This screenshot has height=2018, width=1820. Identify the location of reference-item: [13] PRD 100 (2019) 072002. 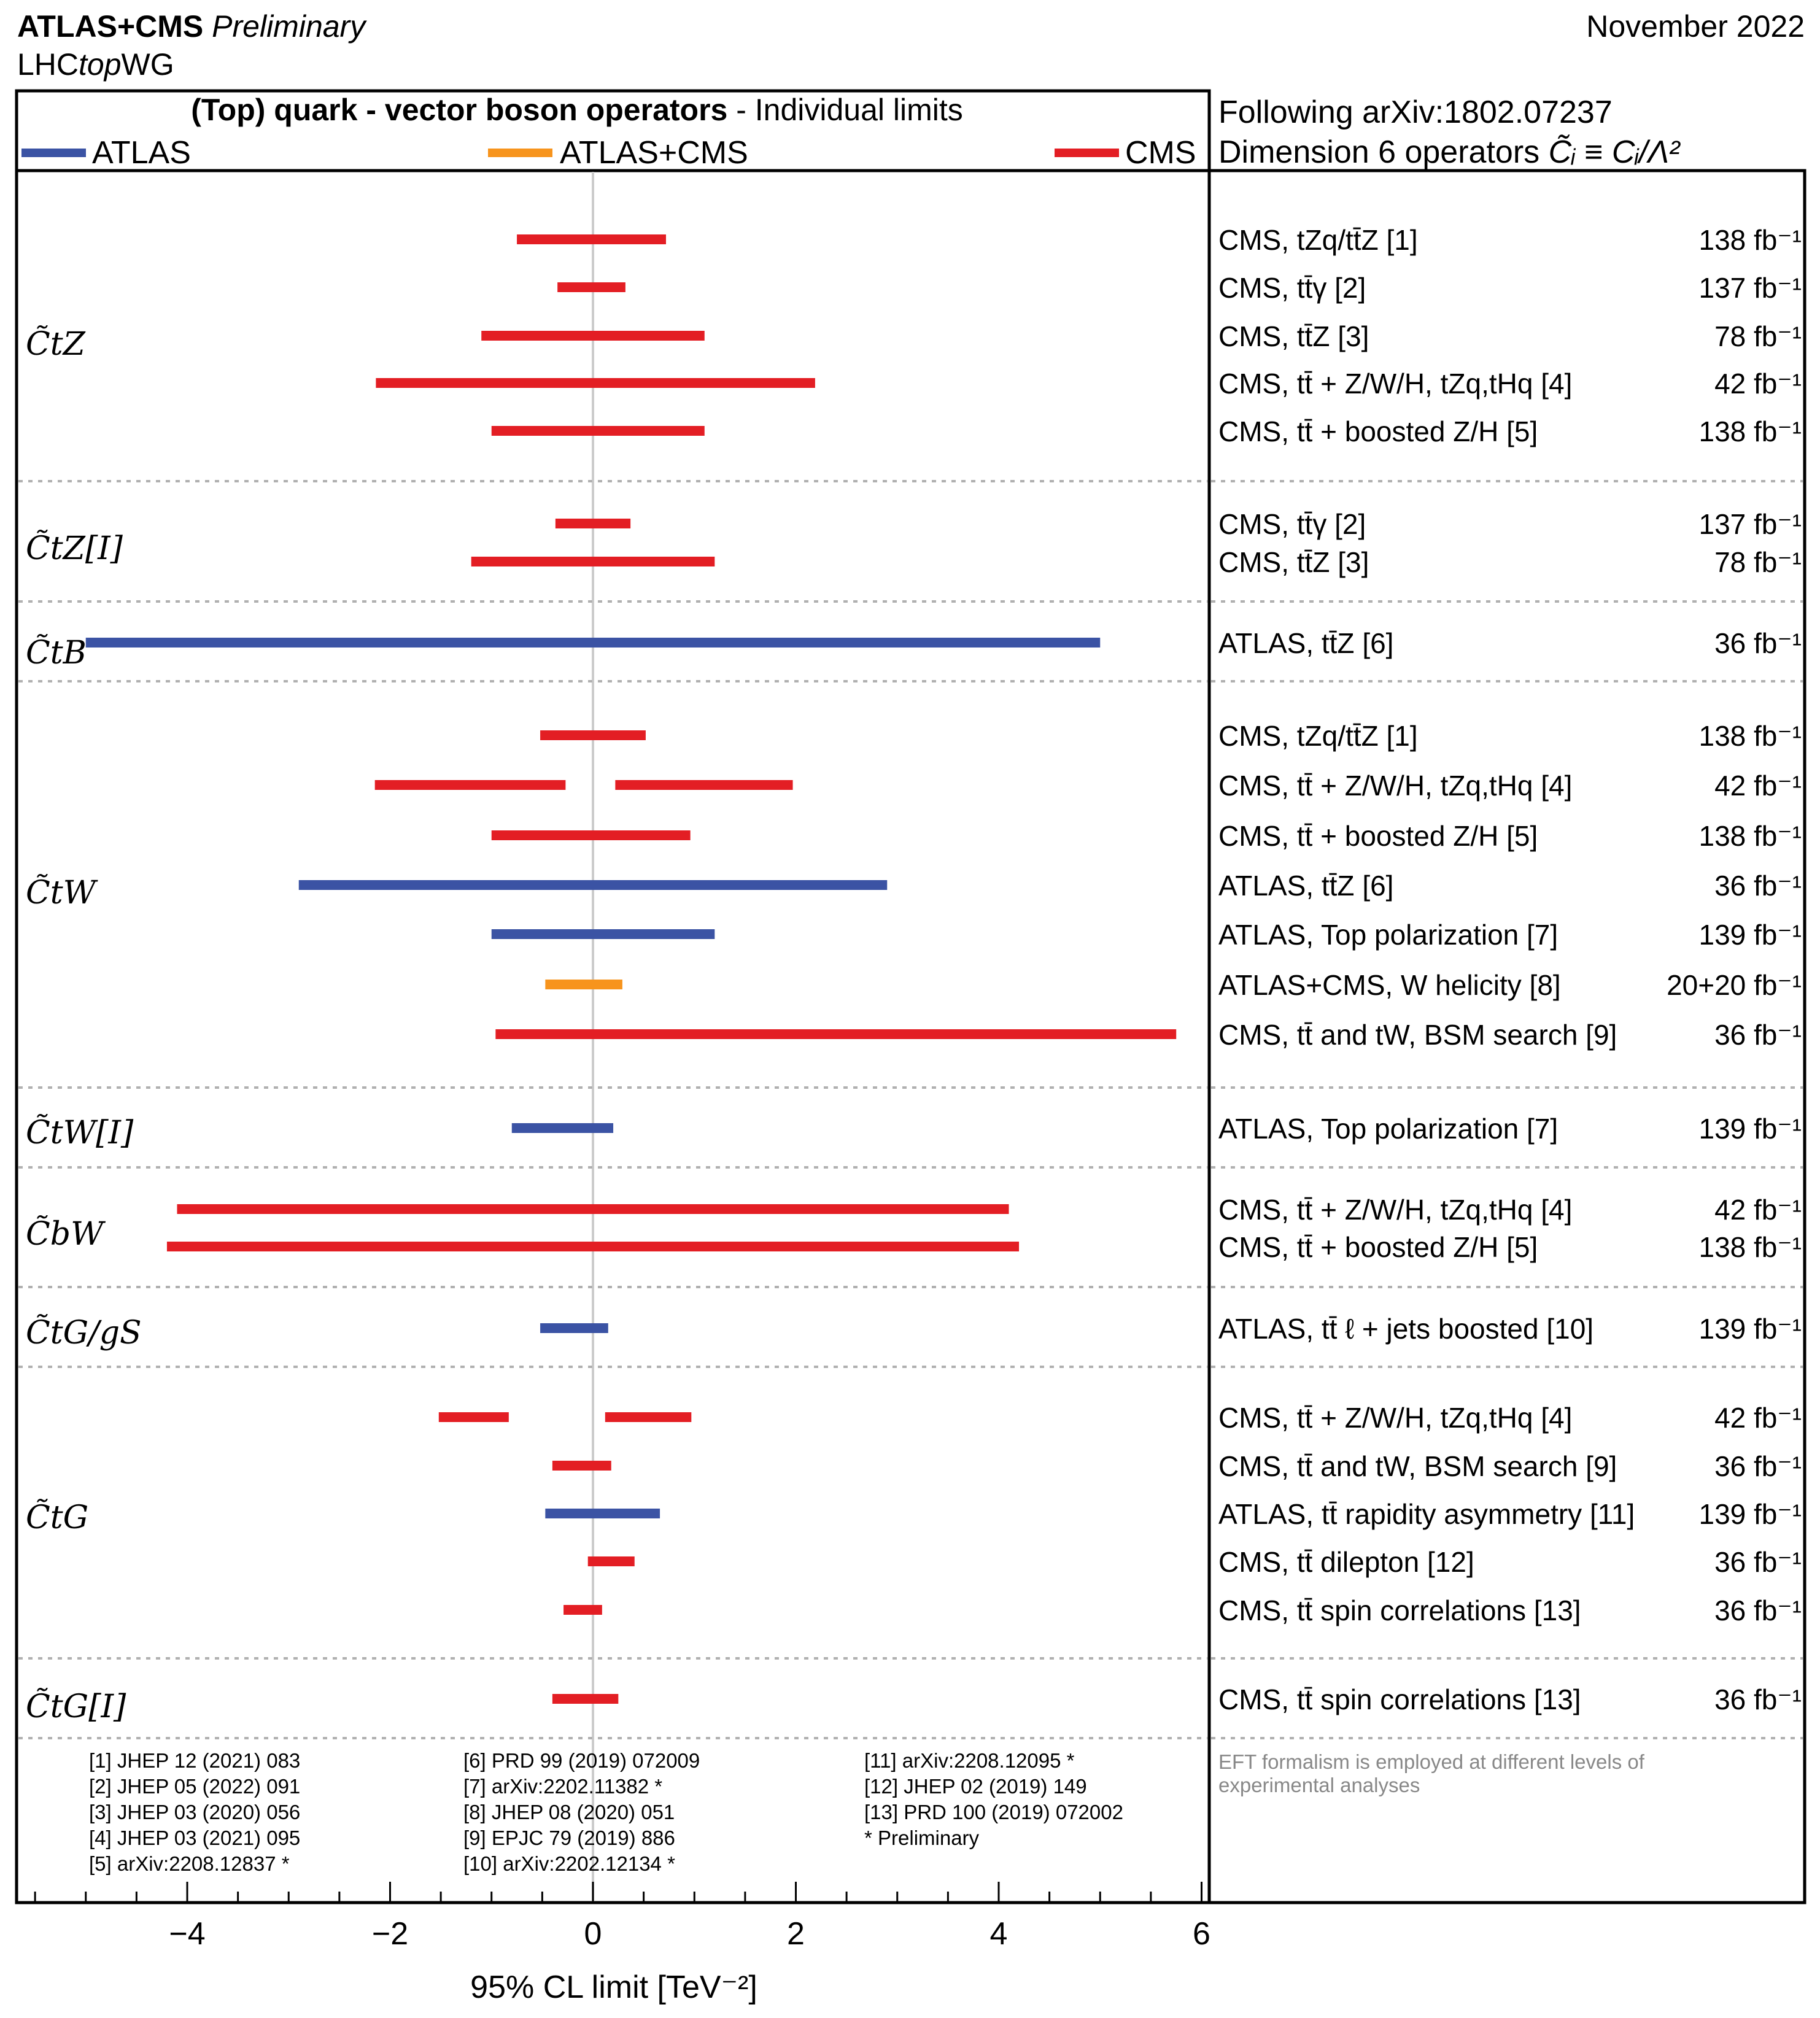
(993, 1812).